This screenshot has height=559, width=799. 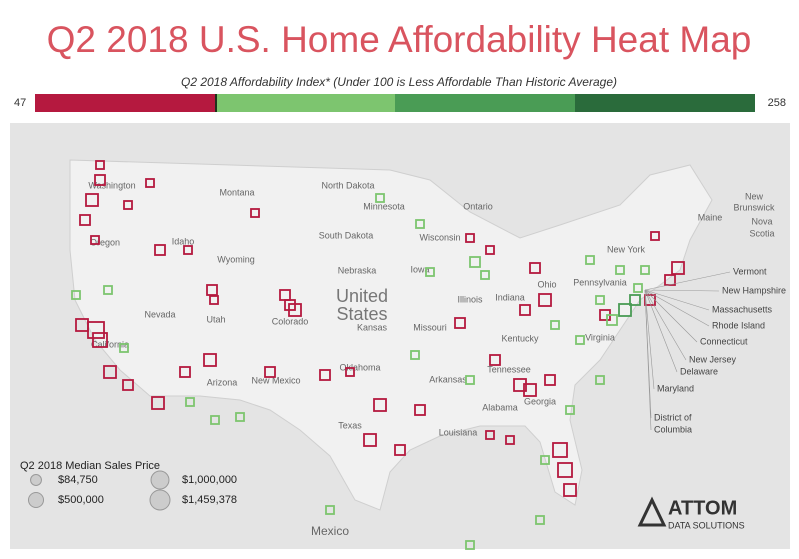 I want to click on callout-label: Columbia, so click(x=673, y=429).